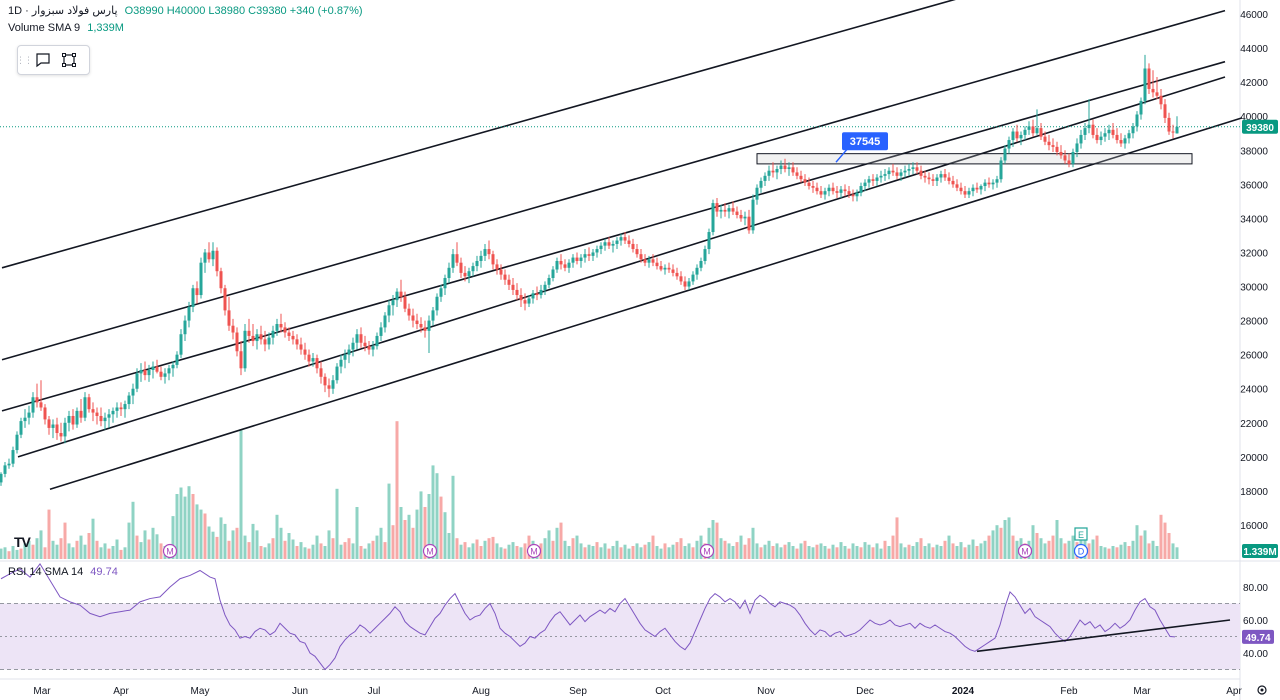 This screenshot has width=1280, height=700. What do you see at coordinates (43, 60) in the screenshot?
I see `speech-bubble-icon` at bounding box center [43, 60].